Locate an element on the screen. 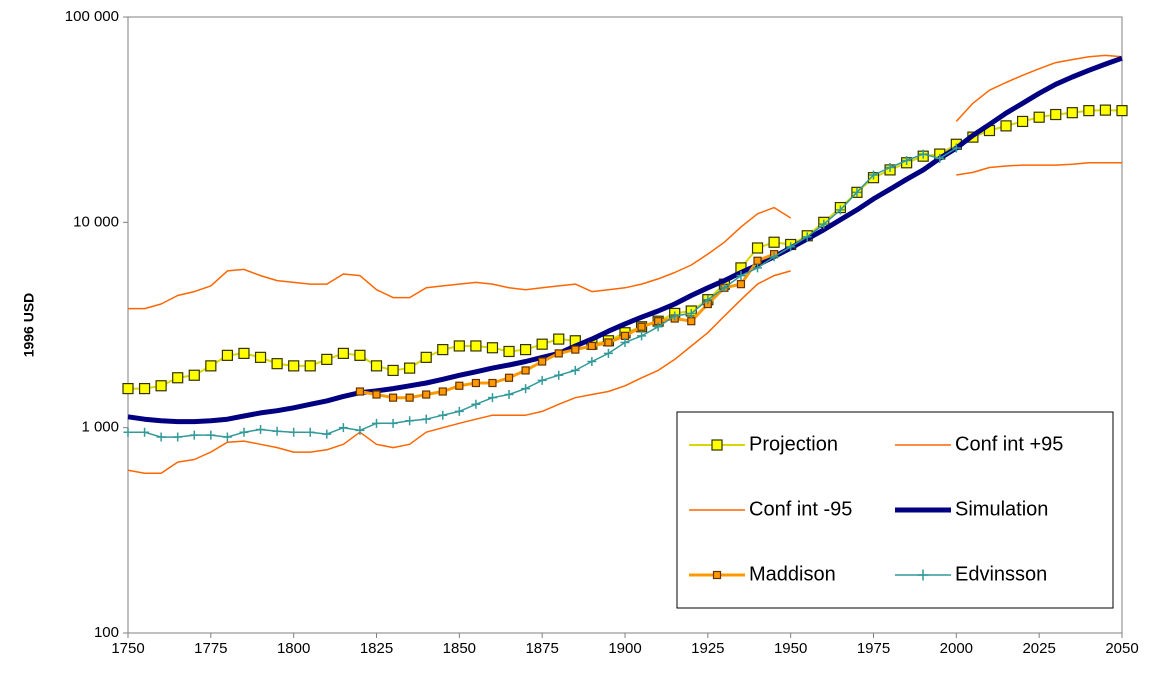 The width and height of the screenshot is (1151, 674). y-axis-label: 1996 USD is located at coordinates (29, 325).